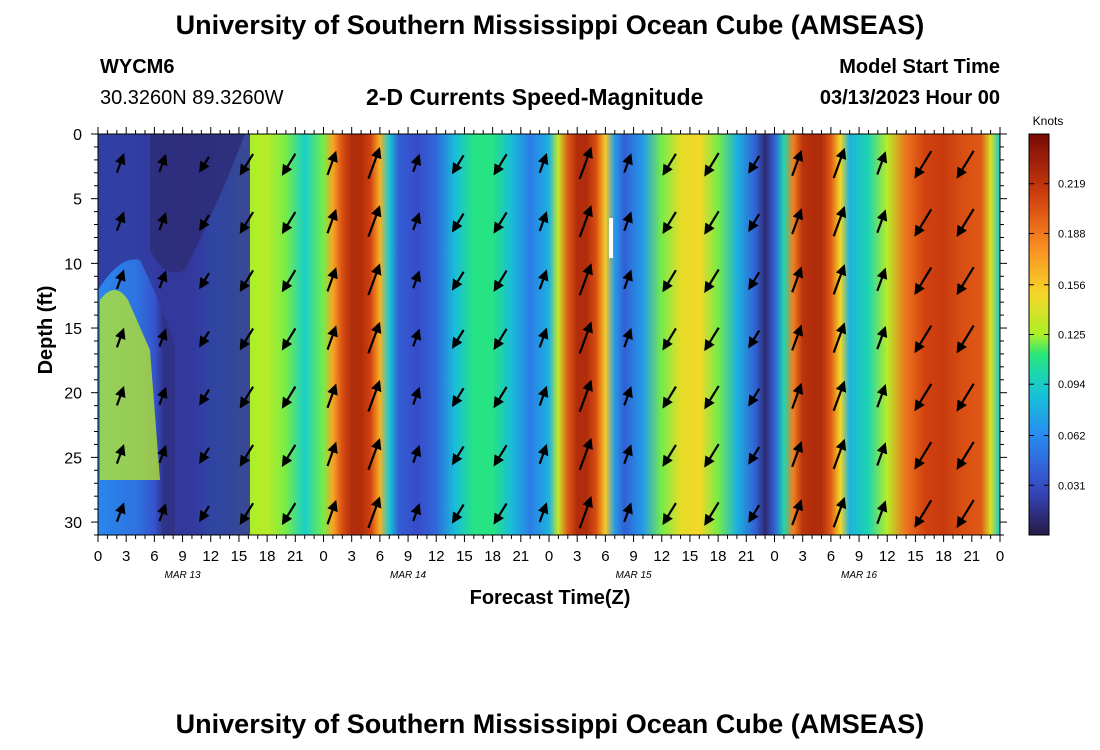 The height and width of the screenshot is (750, 1100). What do you see at coordinates (408, 575) in the screenshot?
I see `day-label: MAR 14` at bounding box center [408, 575].